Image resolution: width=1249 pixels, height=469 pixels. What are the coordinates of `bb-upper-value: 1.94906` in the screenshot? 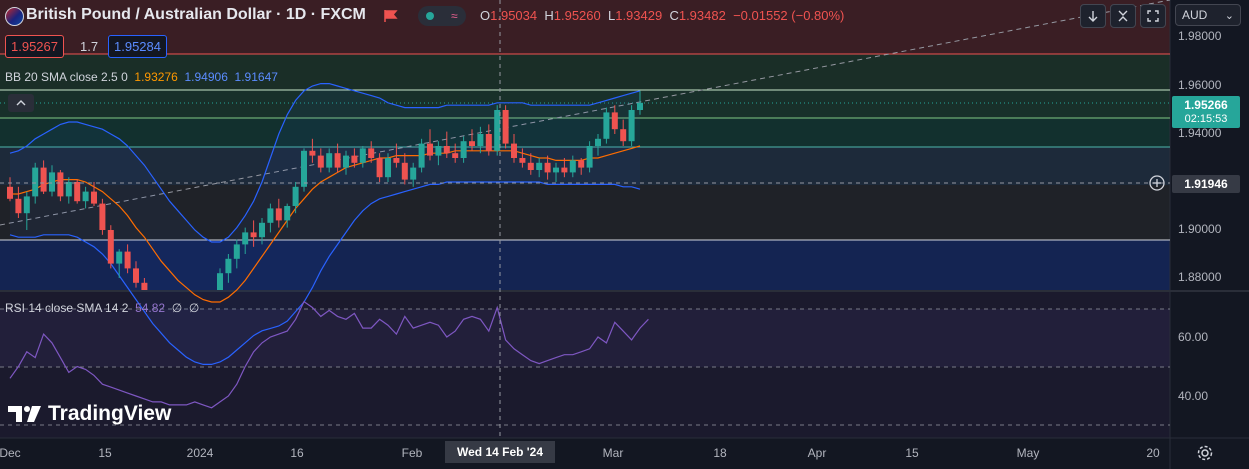 It's located at (206, 77).